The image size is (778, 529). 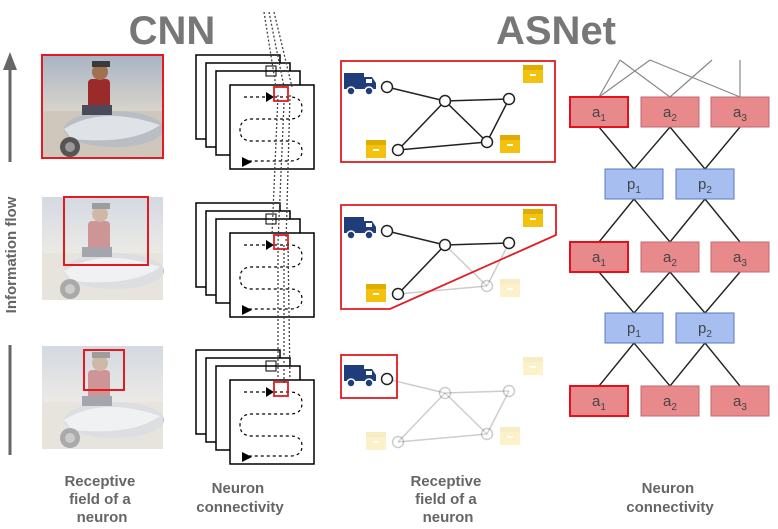 I want to click on logistics-graph, so click(x=448, y=257).